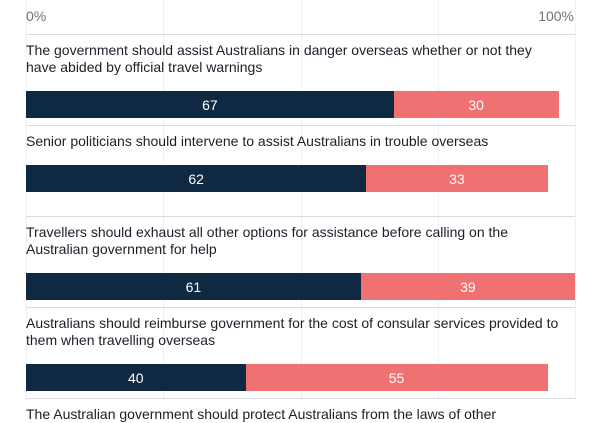  What do you see at coordinates (476, 104) in the screenshot?
I see `bar-segment-second: 30` at bounding box center [476, 104].